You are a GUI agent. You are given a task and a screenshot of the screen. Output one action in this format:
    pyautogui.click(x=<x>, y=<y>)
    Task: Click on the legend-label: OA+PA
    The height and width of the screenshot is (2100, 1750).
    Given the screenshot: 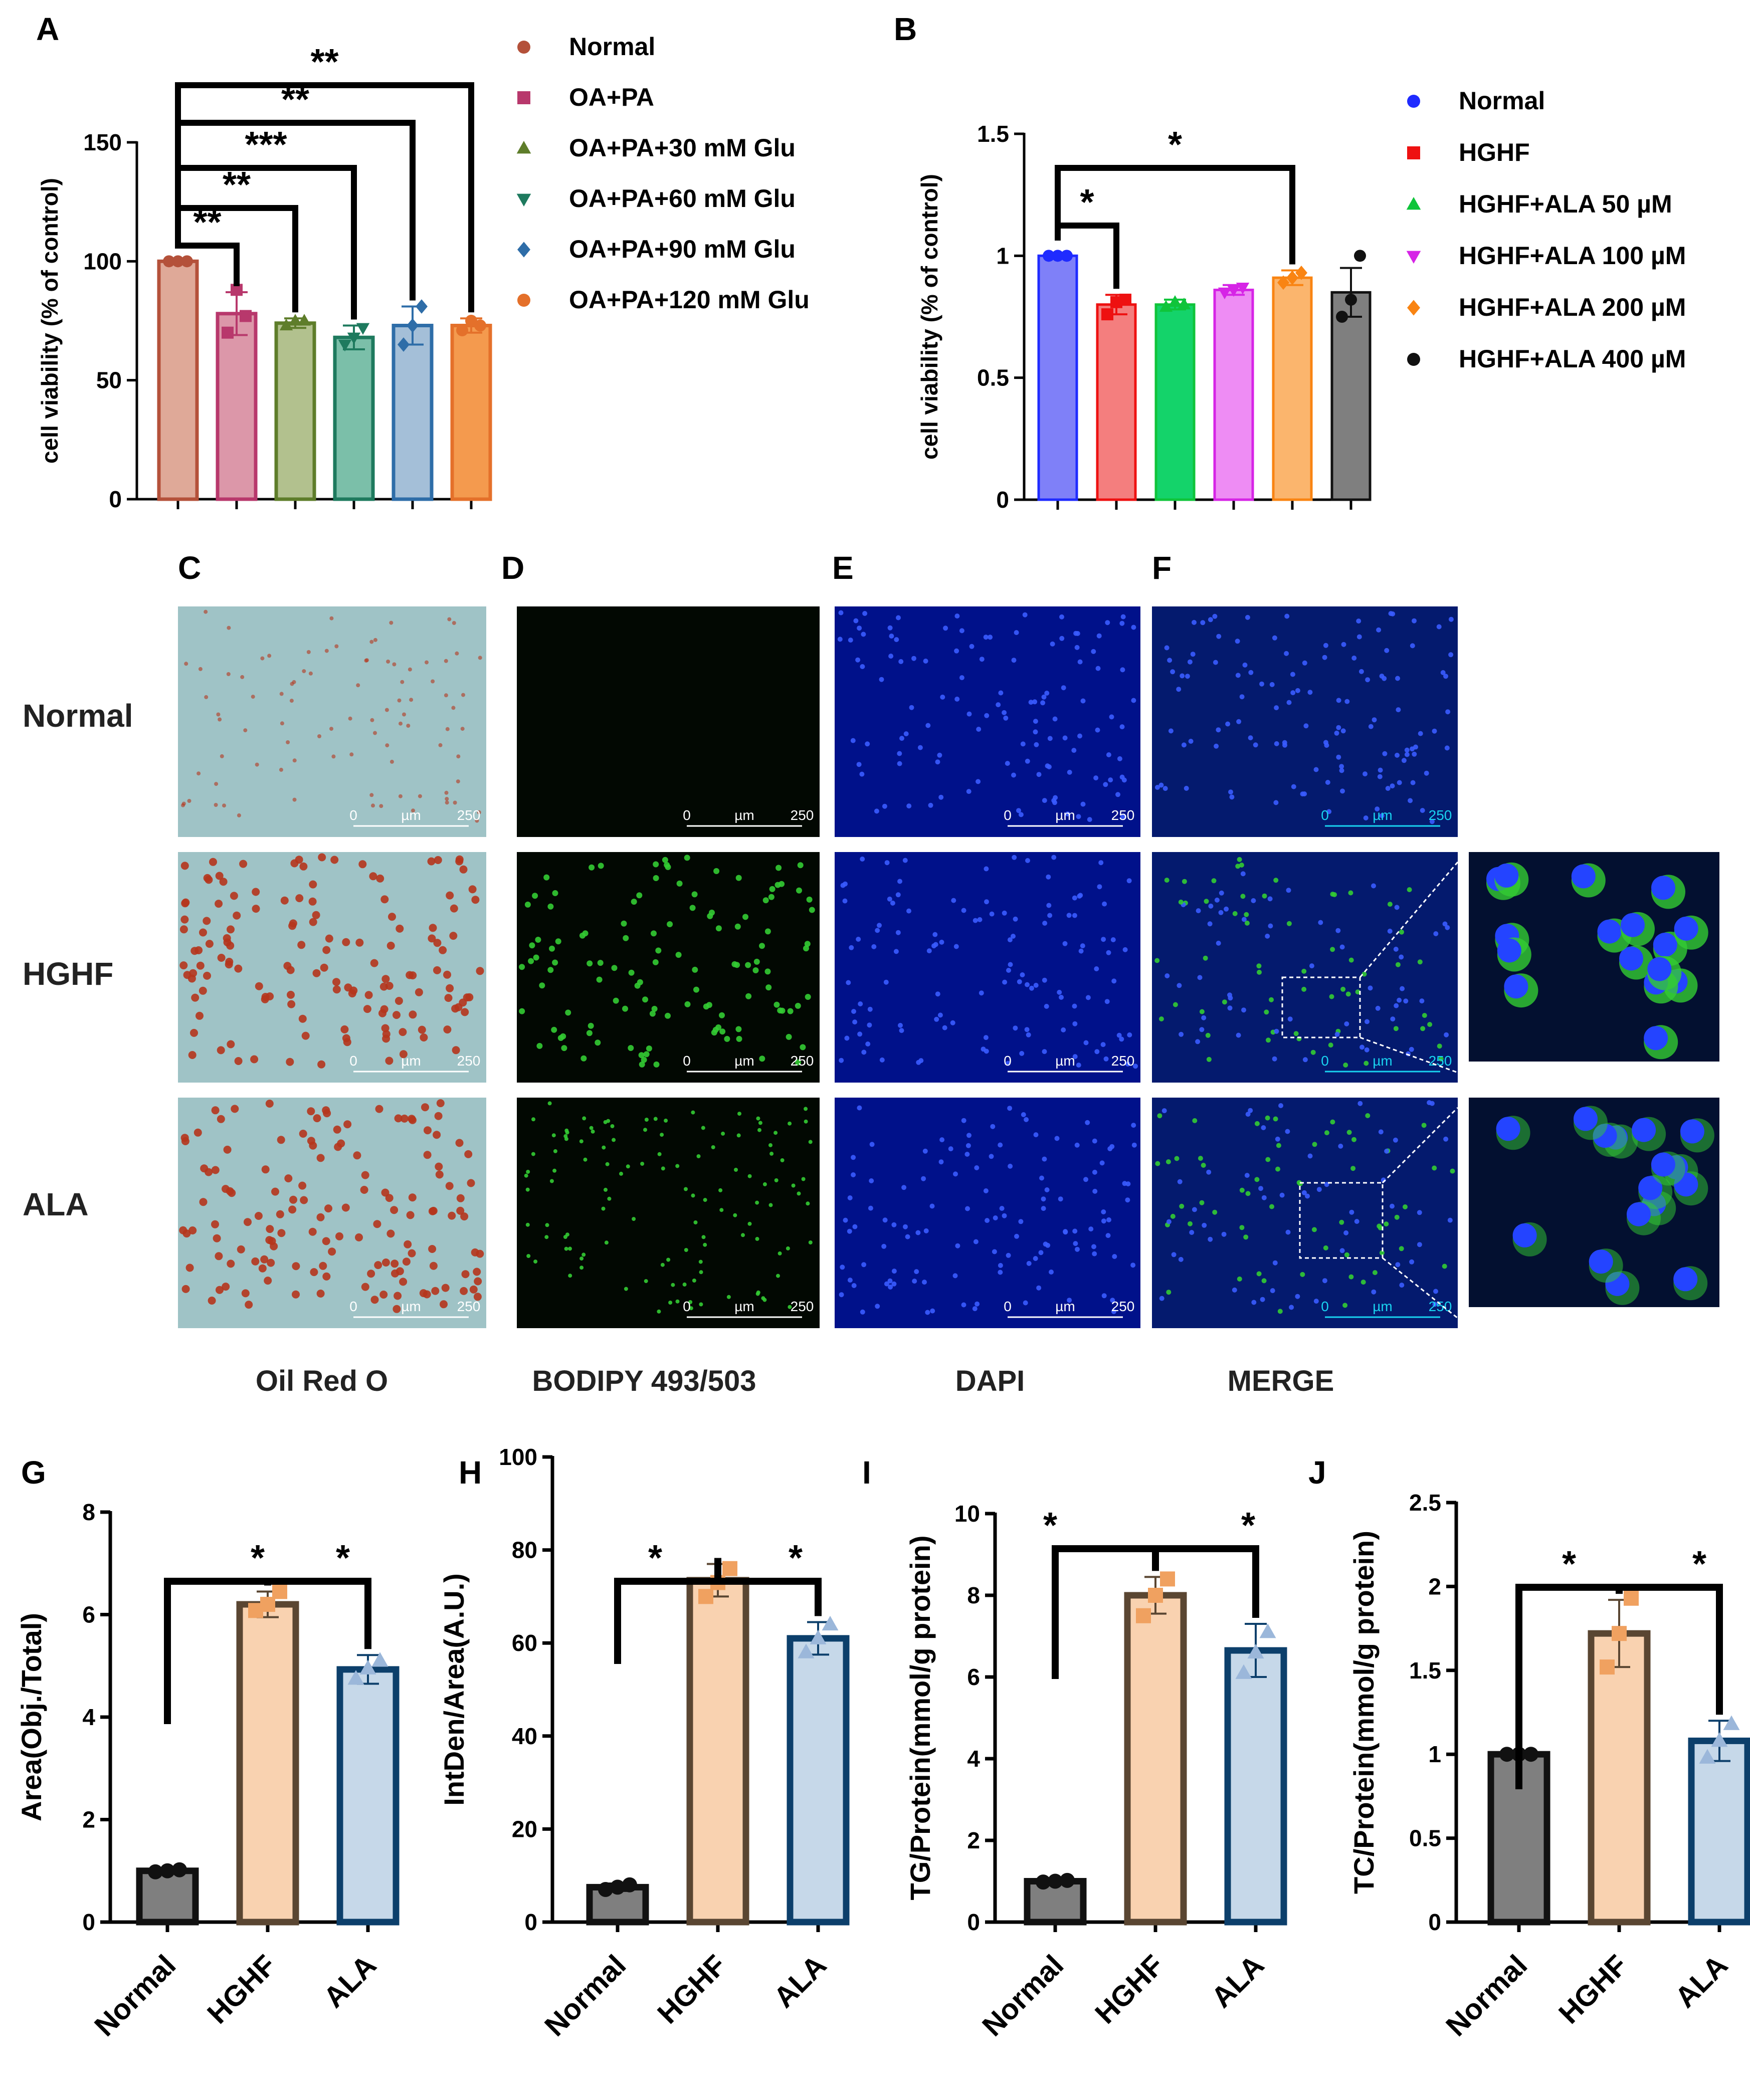 What is the action you would take?
    pyautogui.click(x=612, y=97)
    